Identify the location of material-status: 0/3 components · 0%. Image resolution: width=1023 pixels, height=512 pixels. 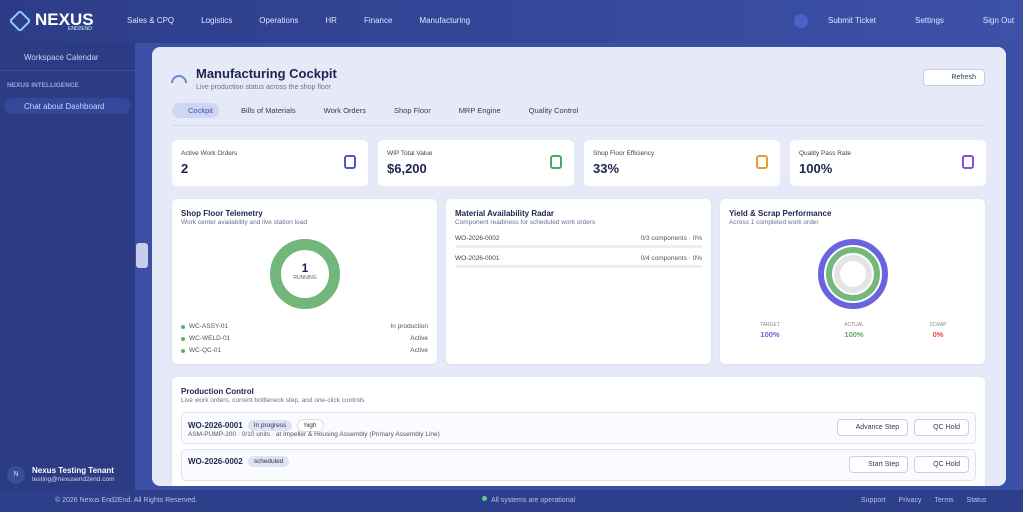
(671, 238).